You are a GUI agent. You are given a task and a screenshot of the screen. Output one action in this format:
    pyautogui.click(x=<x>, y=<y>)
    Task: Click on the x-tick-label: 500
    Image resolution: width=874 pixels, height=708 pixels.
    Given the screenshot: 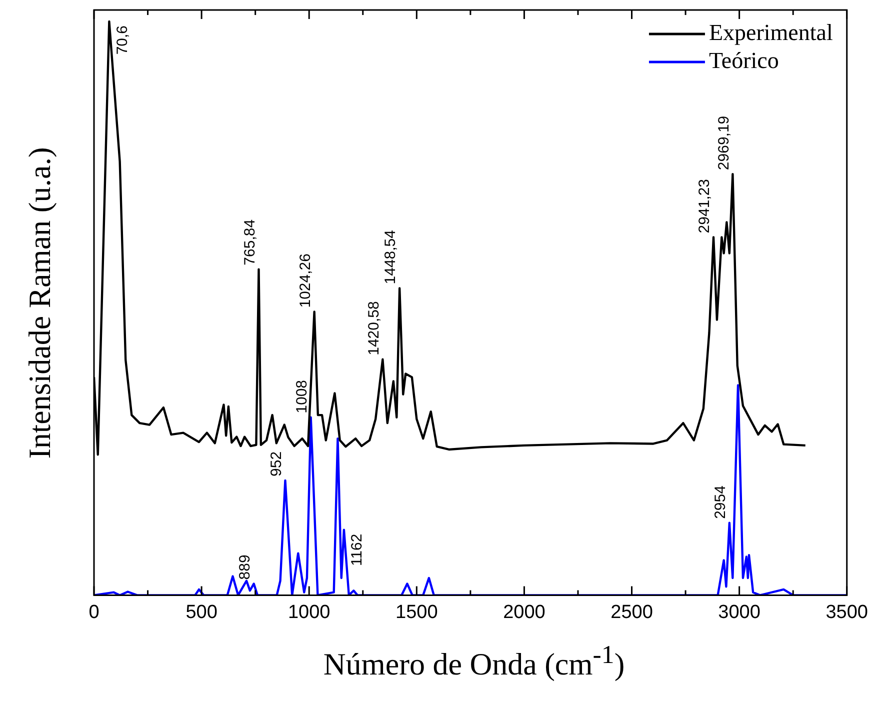 What is the action you would take?
    pyautogui.click(x=202, y=612)
    